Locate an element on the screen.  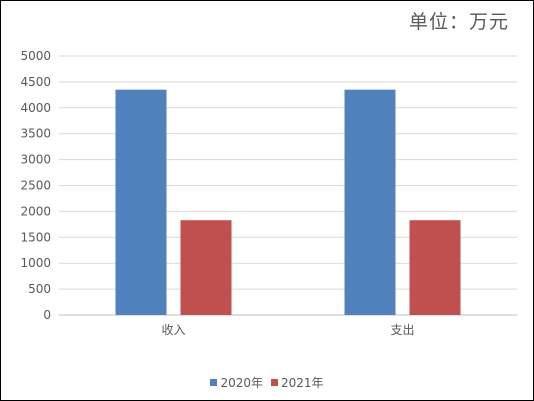
legend-label-2021: 2021年 is located at coordinates (302, 383).